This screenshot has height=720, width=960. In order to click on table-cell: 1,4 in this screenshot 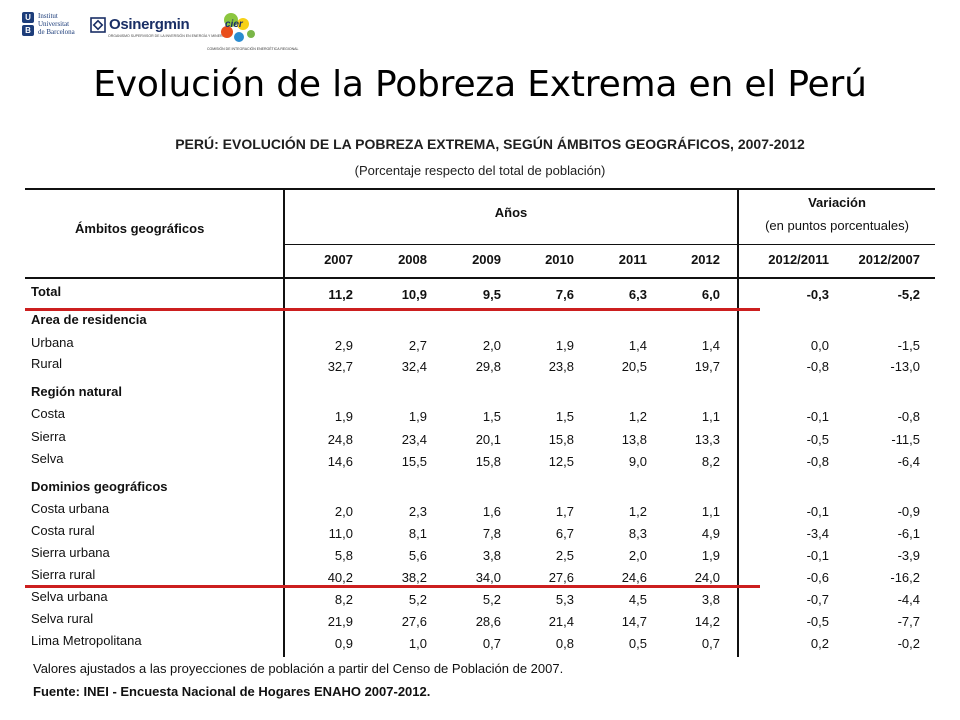, I will do `click(637, 345)`.